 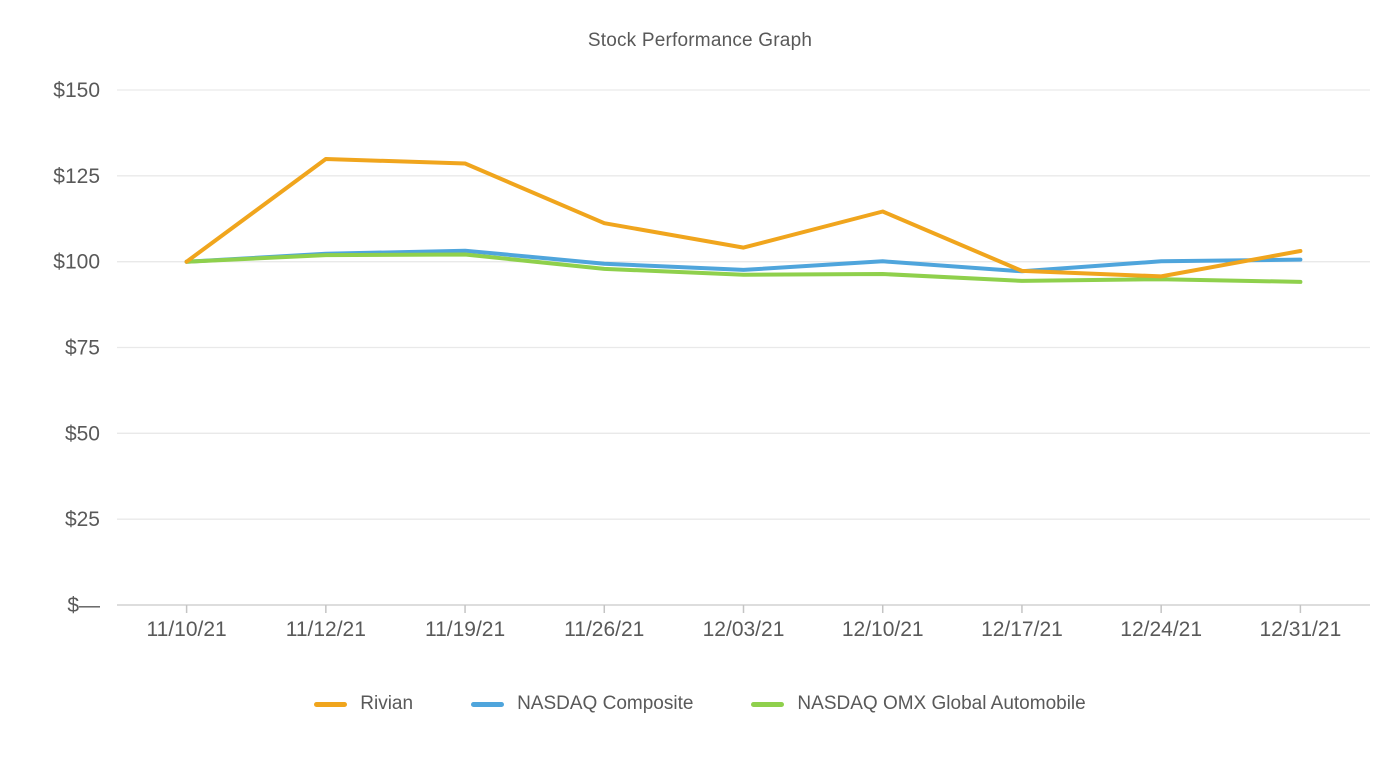 What do you see at coordinates (605, 703) in the screenshot?
I see `legend-label-nasdaq-composite: NASDAQ Composite` at bounding box center [605, 703].